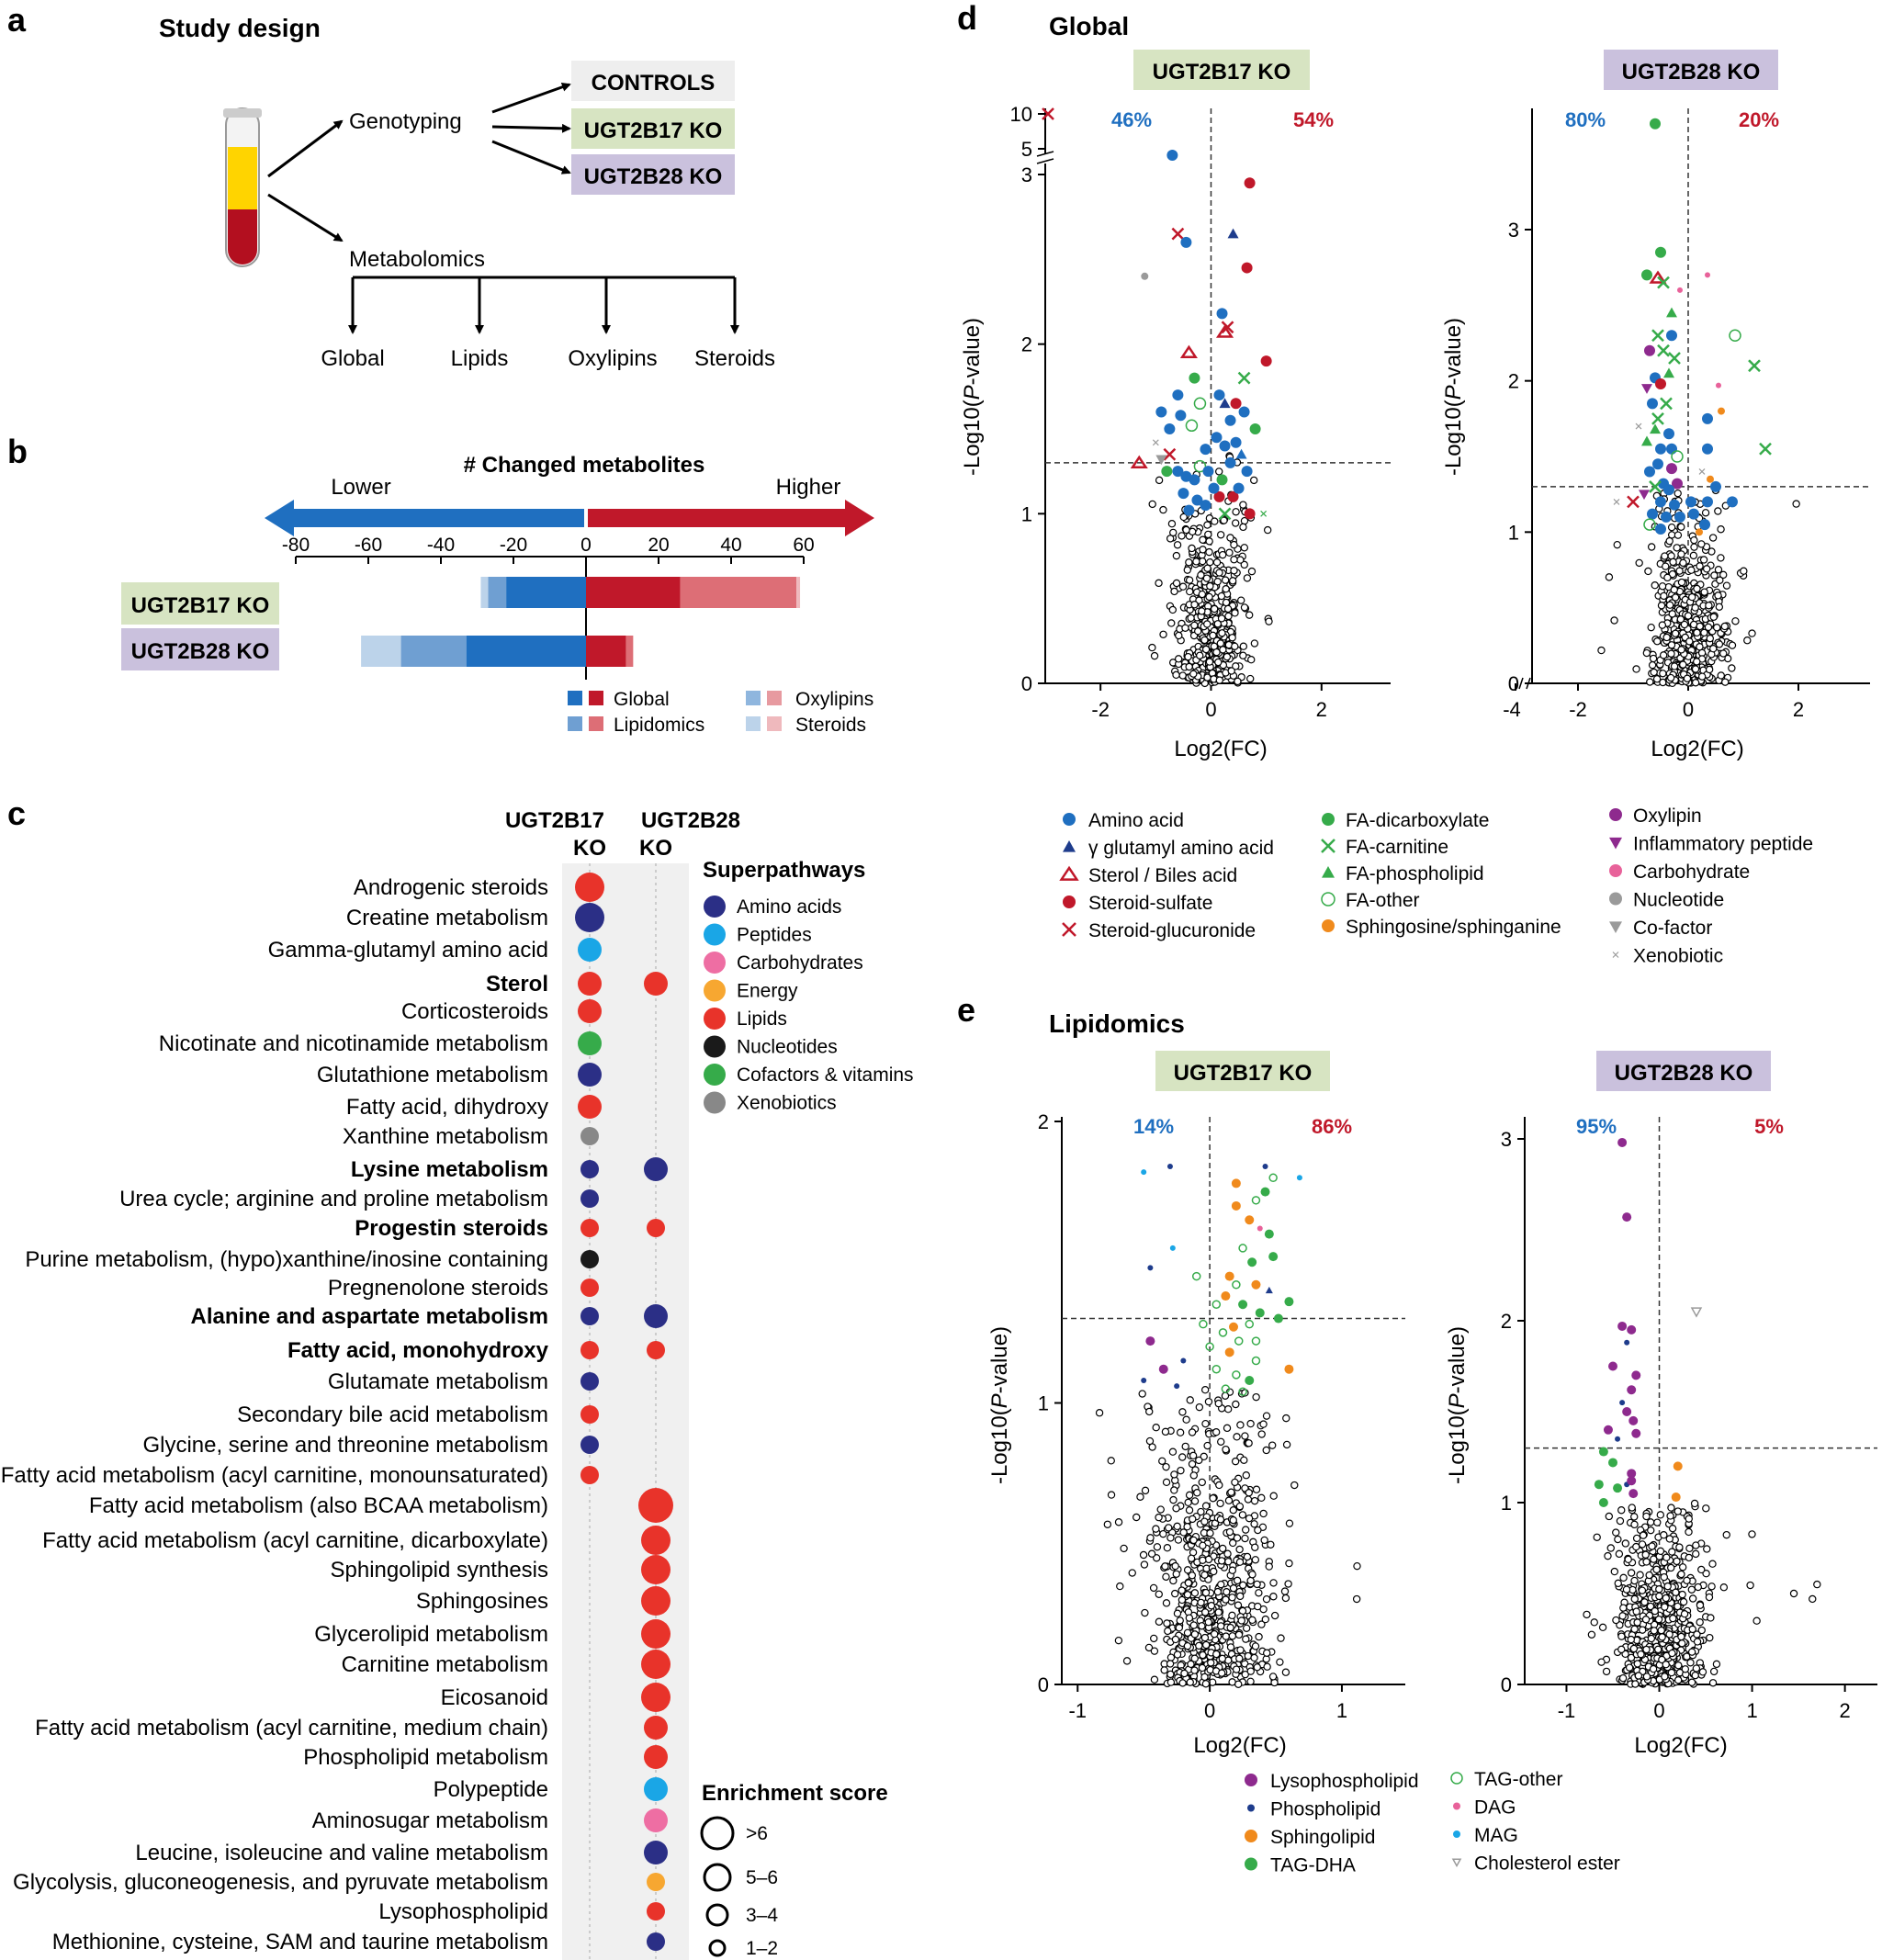 The width and height of the screenshot is (1882, 1960). What do you see at coordinates (834, 699) in the screenshot?
I see `legend-oxylipins: Oxylipins` at bounding box center [834, 699].